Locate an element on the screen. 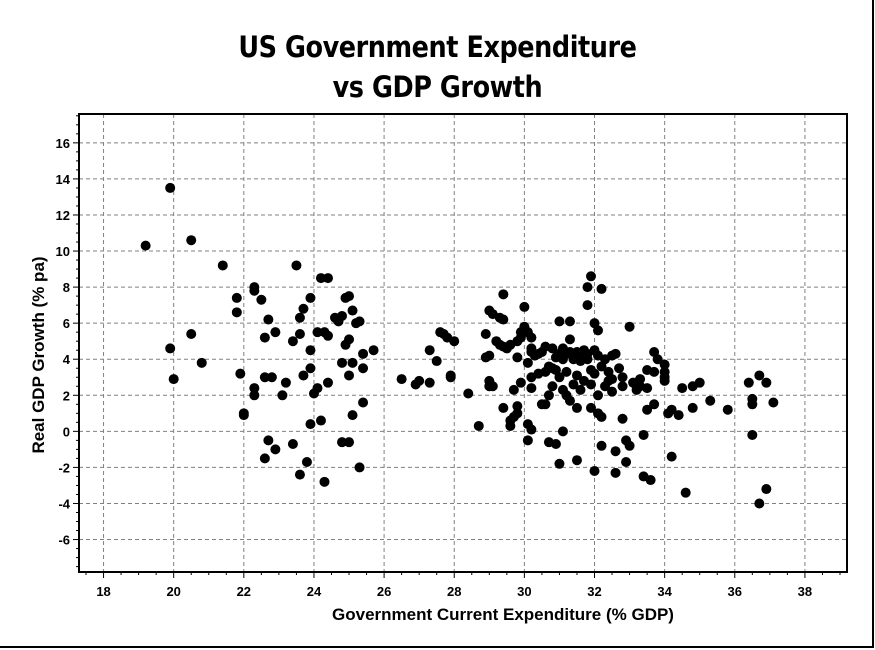  x-axis-ticks: 18 20 22 24 26 28 30 32 34 36 38 is located at coordinates (454, 585).